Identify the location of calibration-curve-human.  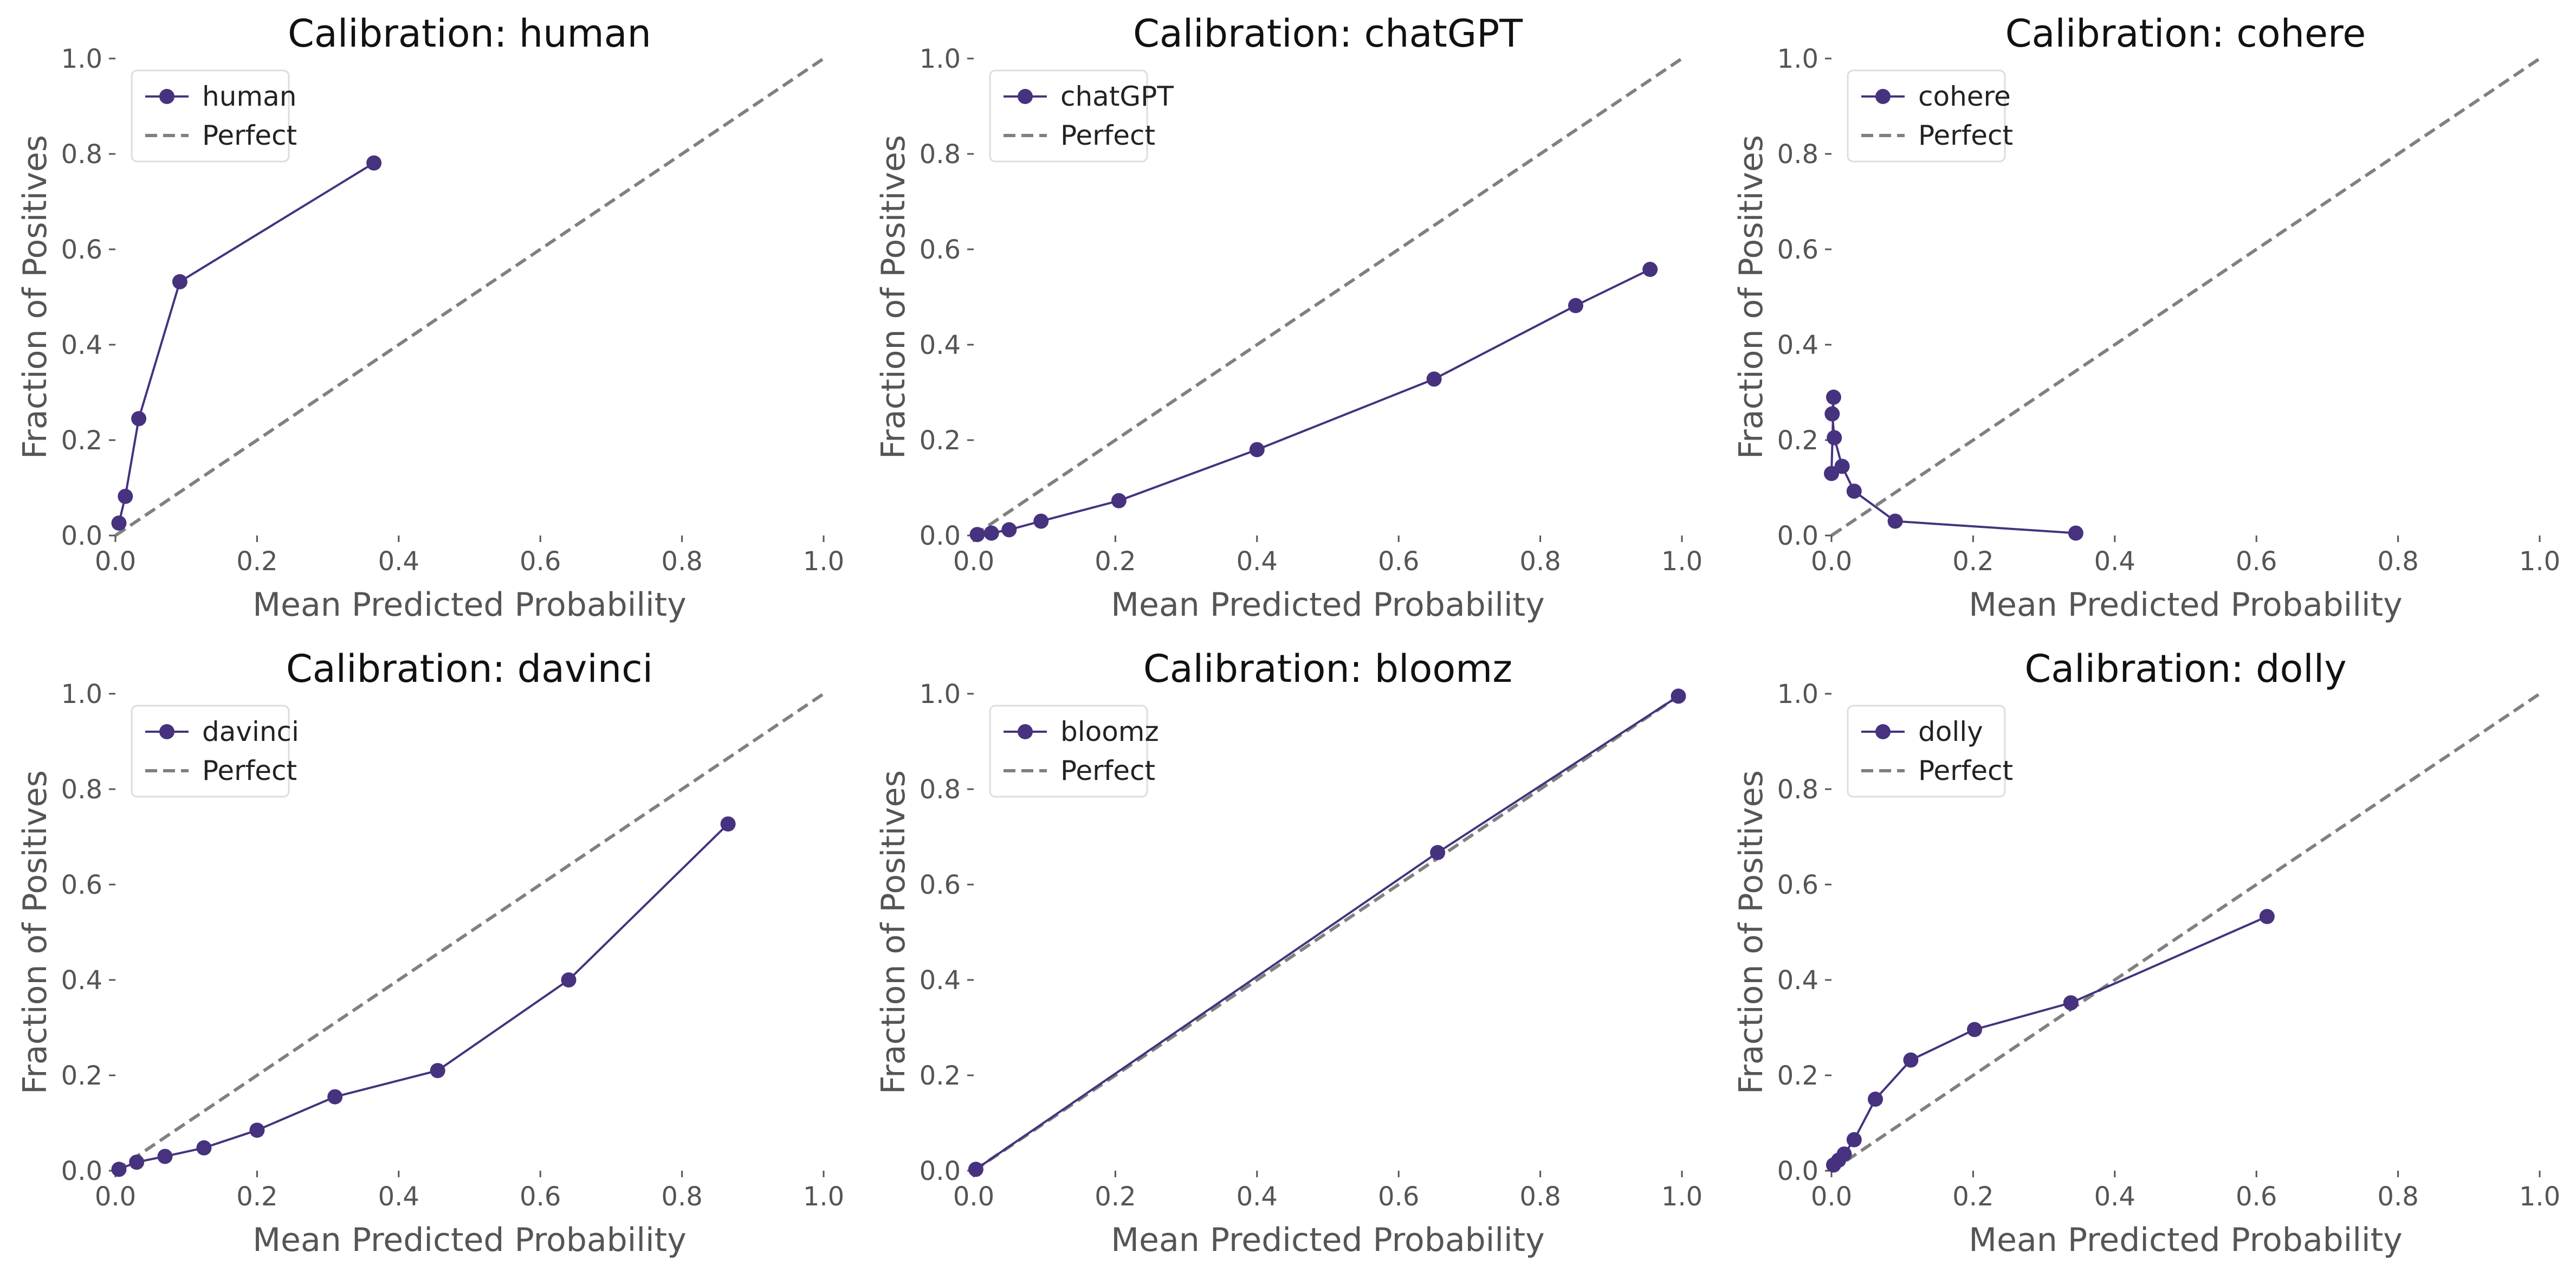
(246, 343).